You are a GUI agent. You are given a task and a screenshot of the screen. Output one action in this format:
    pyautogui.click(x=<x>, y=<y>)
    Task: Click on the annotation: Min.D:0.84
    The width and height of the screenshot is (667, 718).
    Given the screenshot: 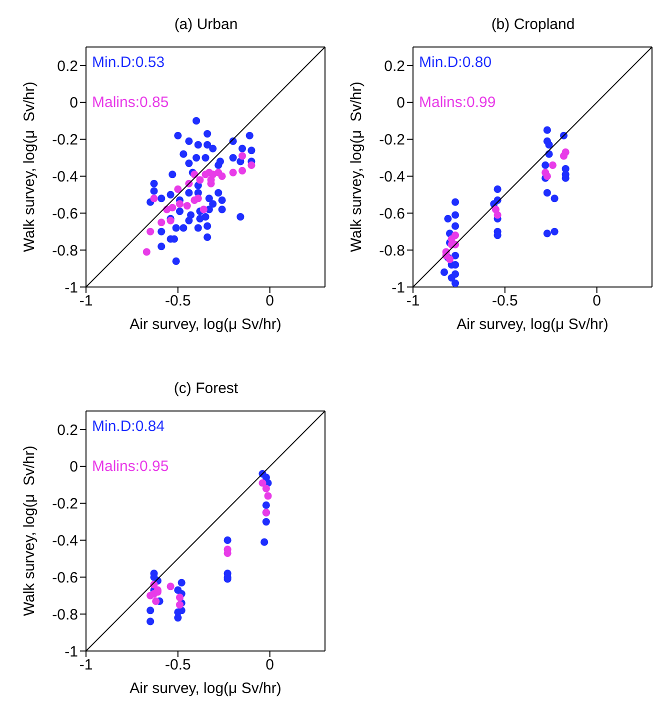 What is the action you would take?
    pyautogui.click(x=128, y=426)
    